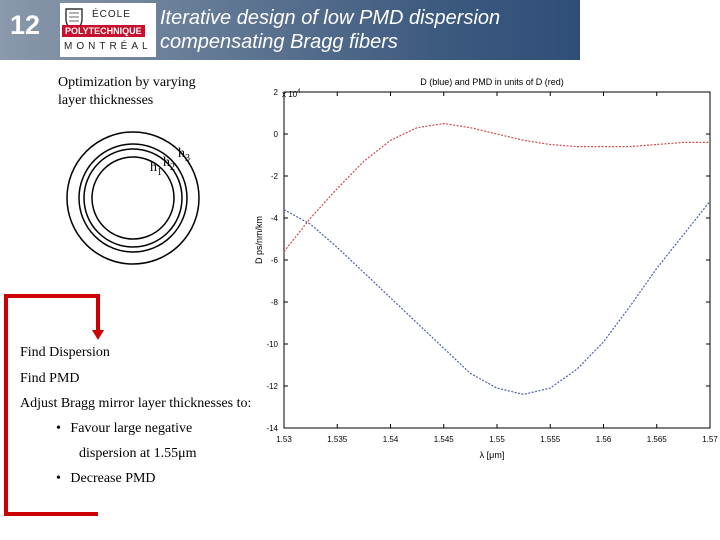 The width and height of the screenshot is (720, 540). What do you see at coordinates (184, 155) in the screenshot?
I see `label-h3: h3` at bounding box center [184, 155].